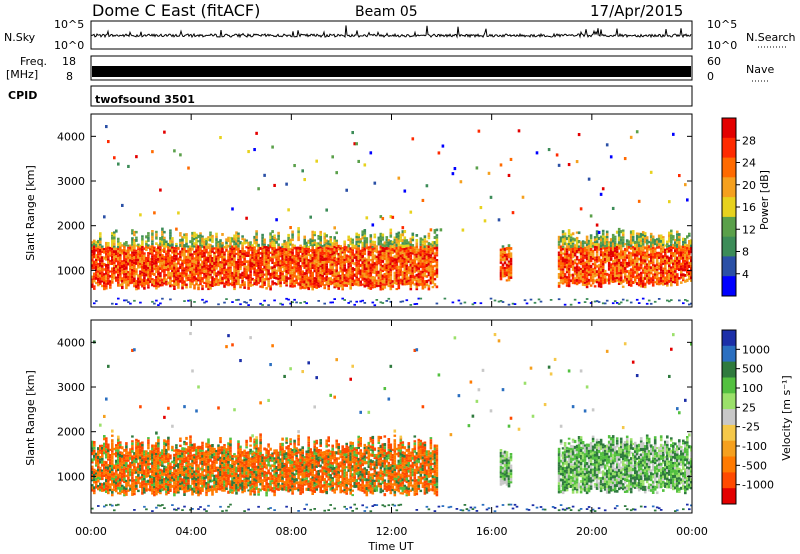  What do you see at coordinates (71, 181) in the screenshot?
I see `ytick-label: 3000` at bounding box center [71, 181].